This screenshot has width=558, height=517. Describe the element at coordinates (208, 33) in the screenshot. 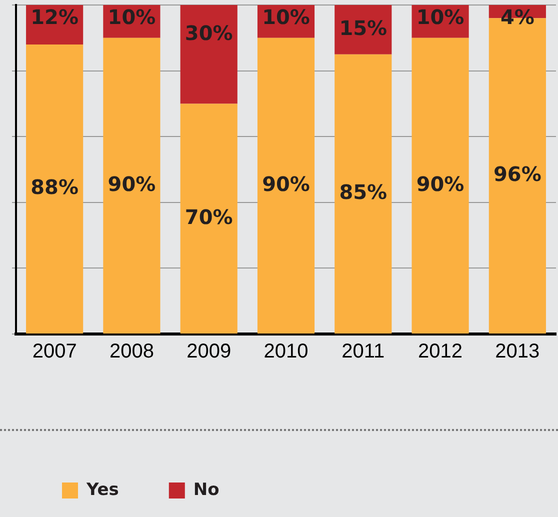

I see `data-label: 30%` at that location.